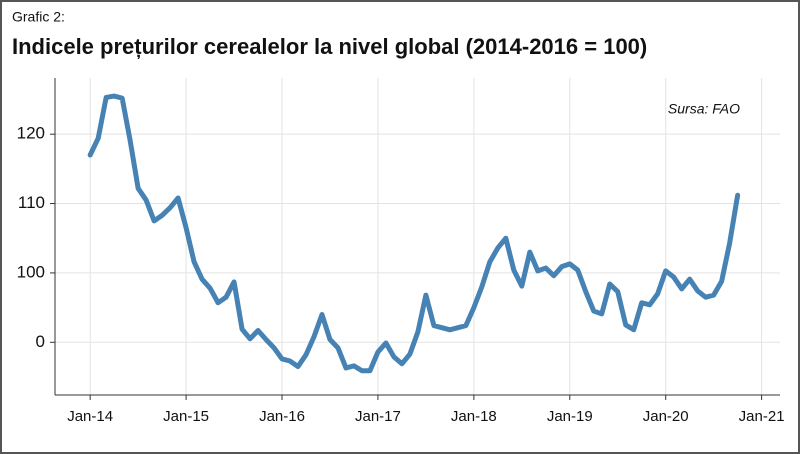 The width and height of the screenshot is (800, 454). I want to click on y-tick-label: 110, so click(31, 202).